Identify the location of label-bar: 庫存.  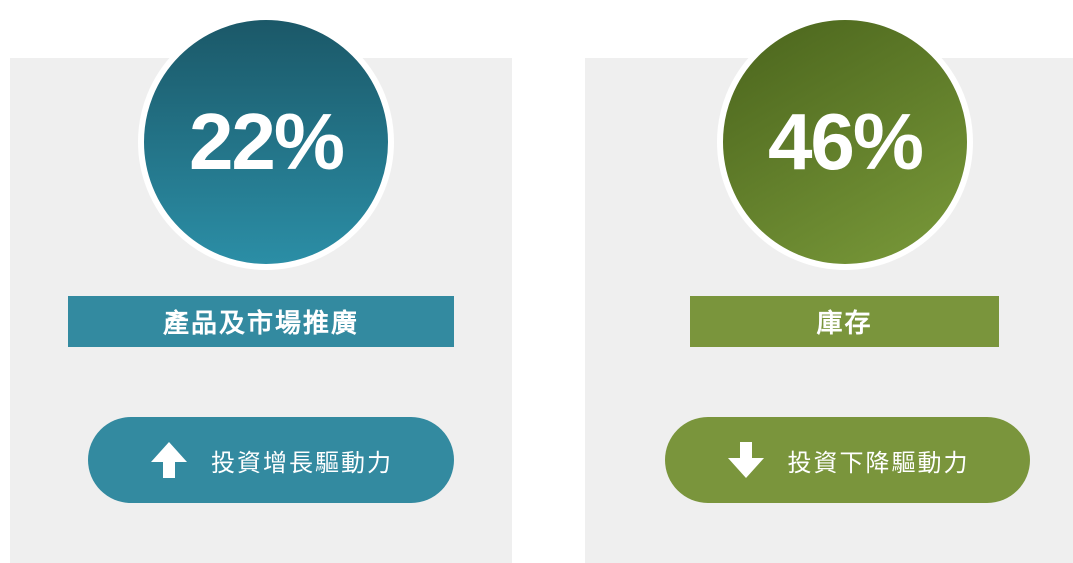
(844, 321).